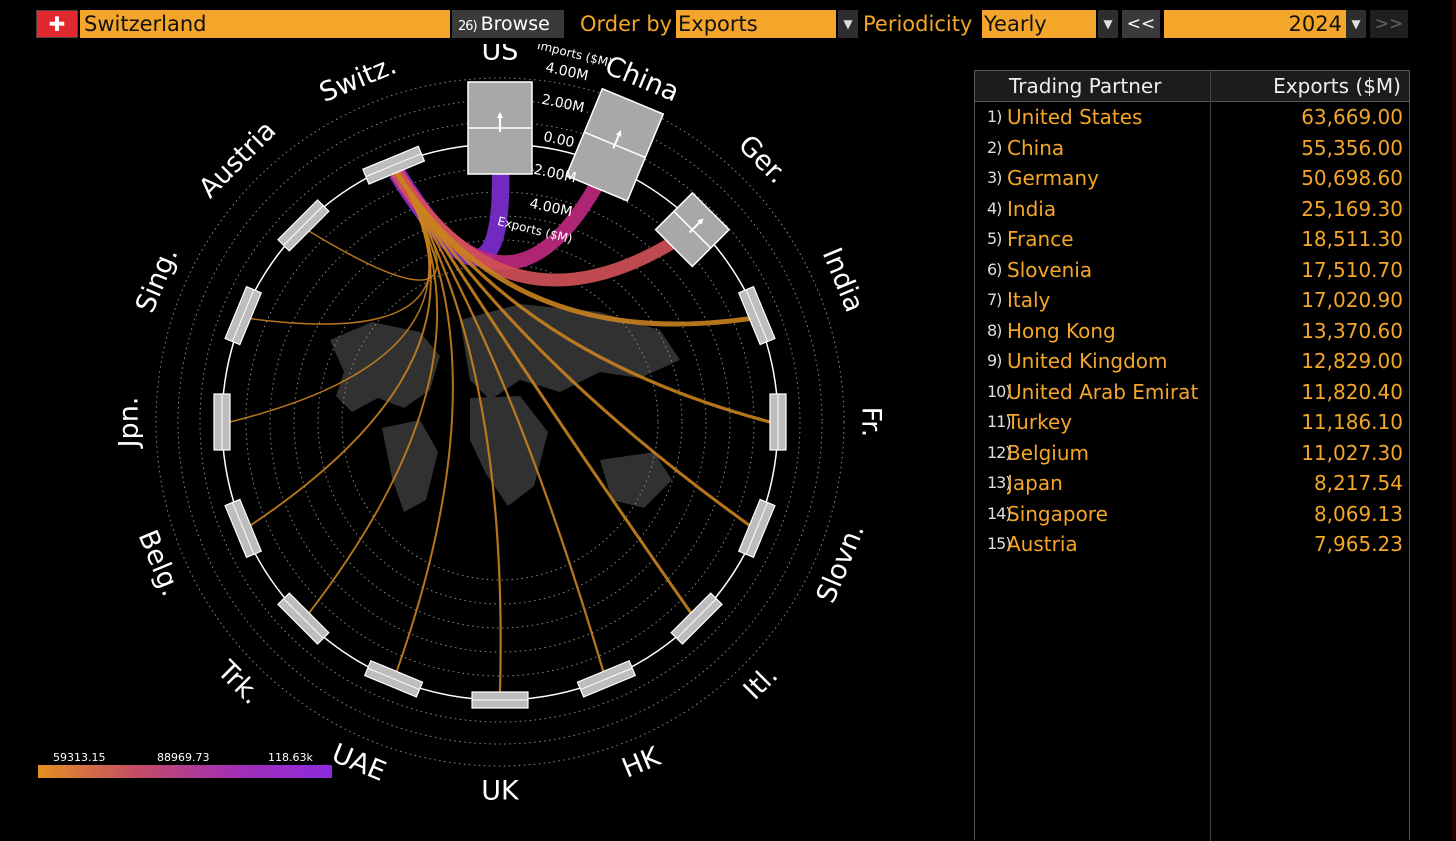 The height and width of the screenshot is (841, 1456). I want to click on arc-jpn, so click(222, 422).